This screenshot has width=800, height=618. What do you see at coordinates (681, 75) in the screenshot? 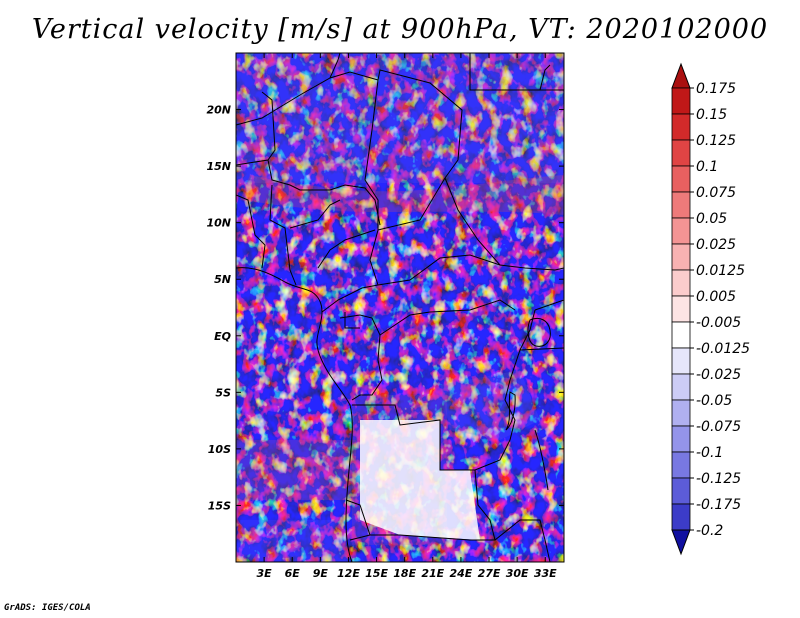
I see `colorbar-top-arrow` at bounding box center [681, 75].